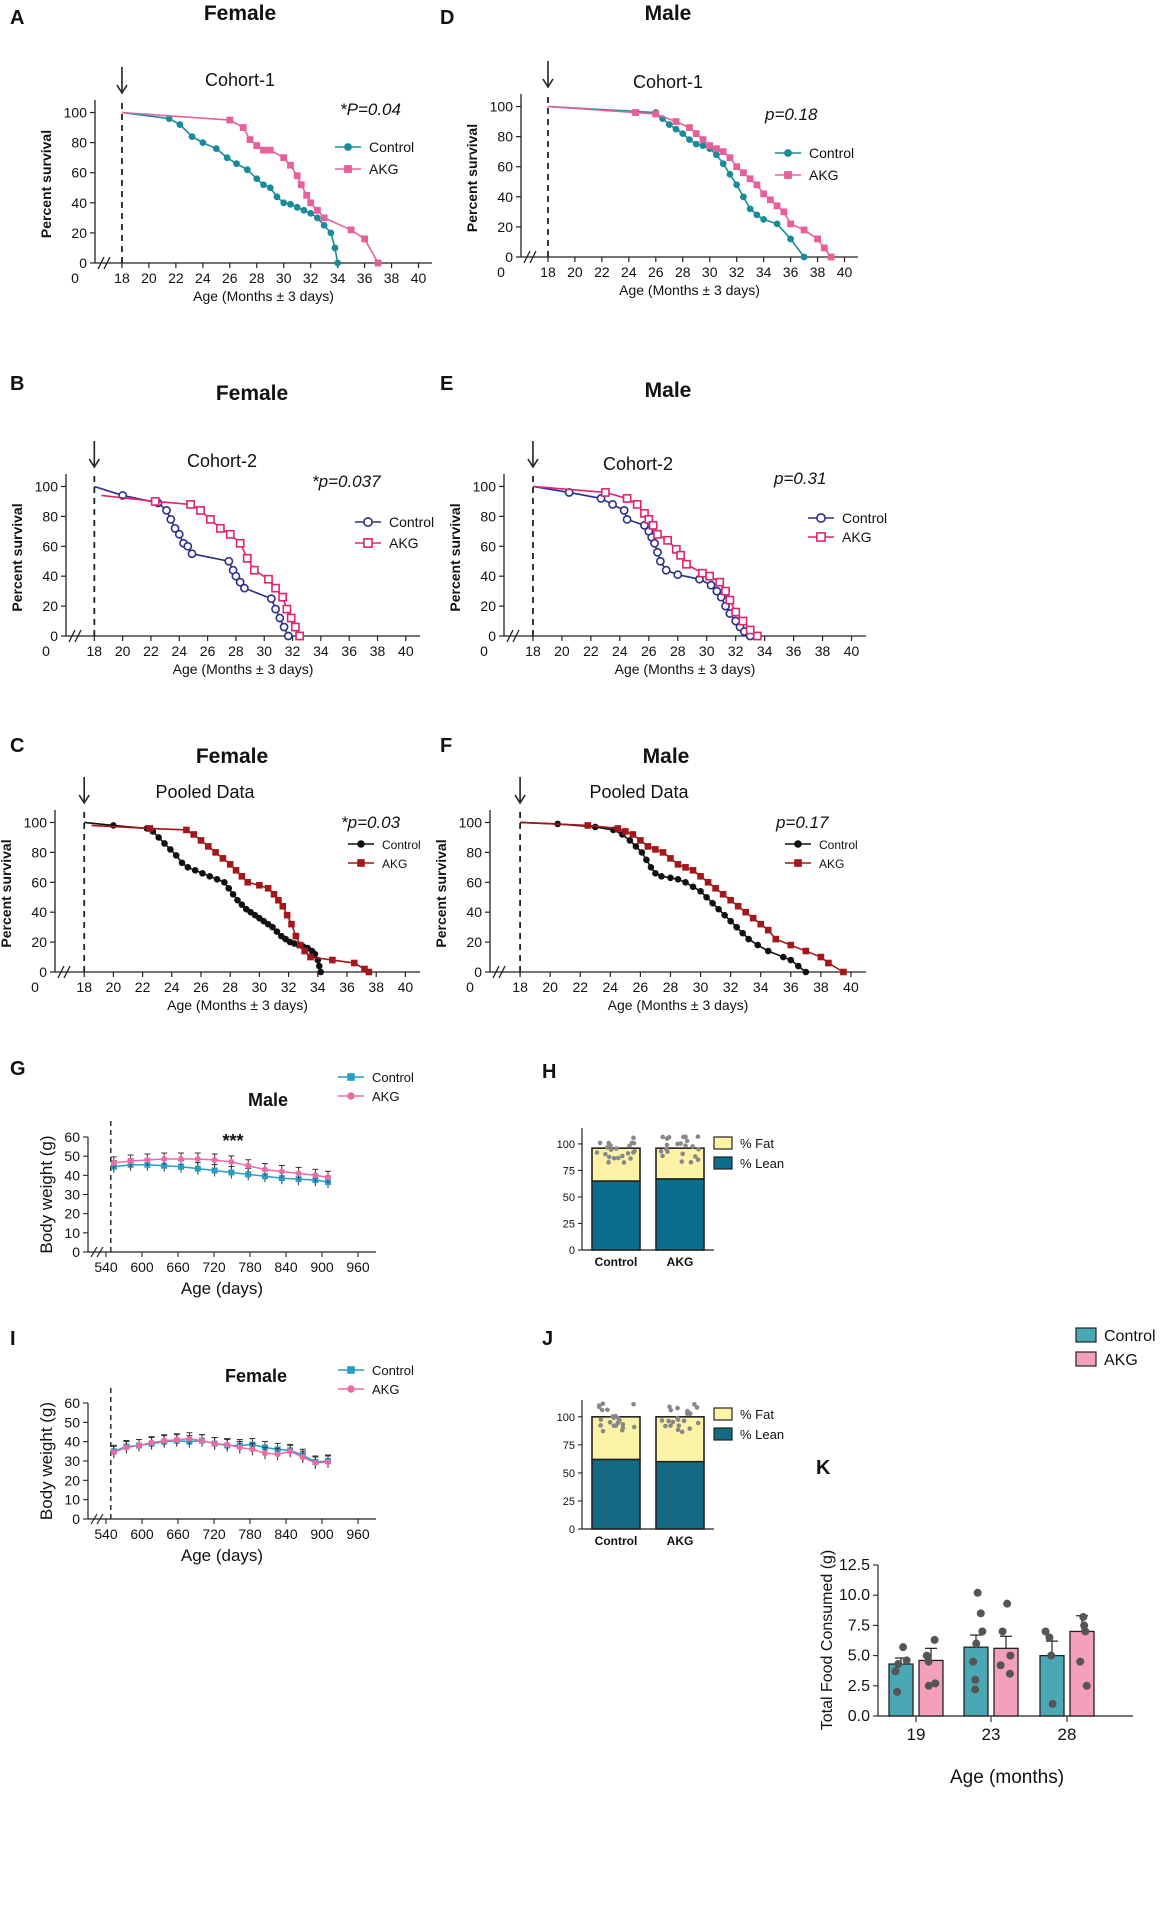 The image size is (1167, 1920). What do you see at coordinates (358, 1267) in the screenshot?
I see `x-tick-label: 960` at bounding box center [358, 1267].